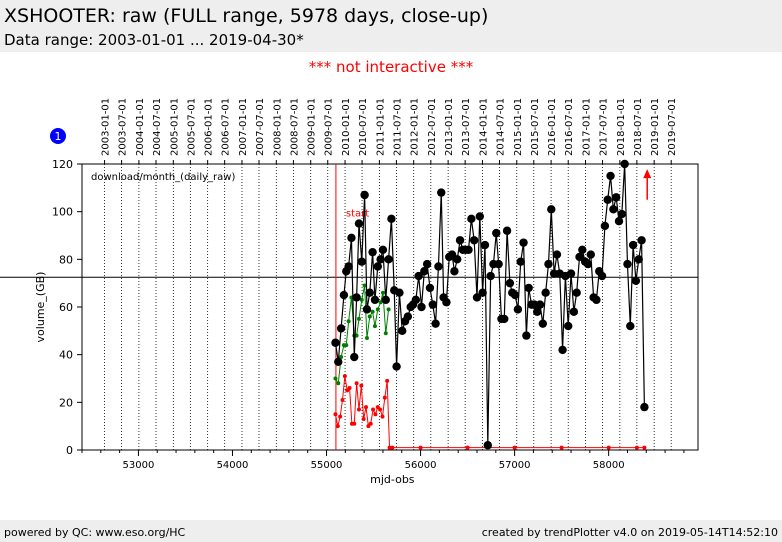 The image size is (782, 542). Describe the element at coordinates (191, 127) in the screenshot. I see `date-tick-label: 2005-07-01` at that location.